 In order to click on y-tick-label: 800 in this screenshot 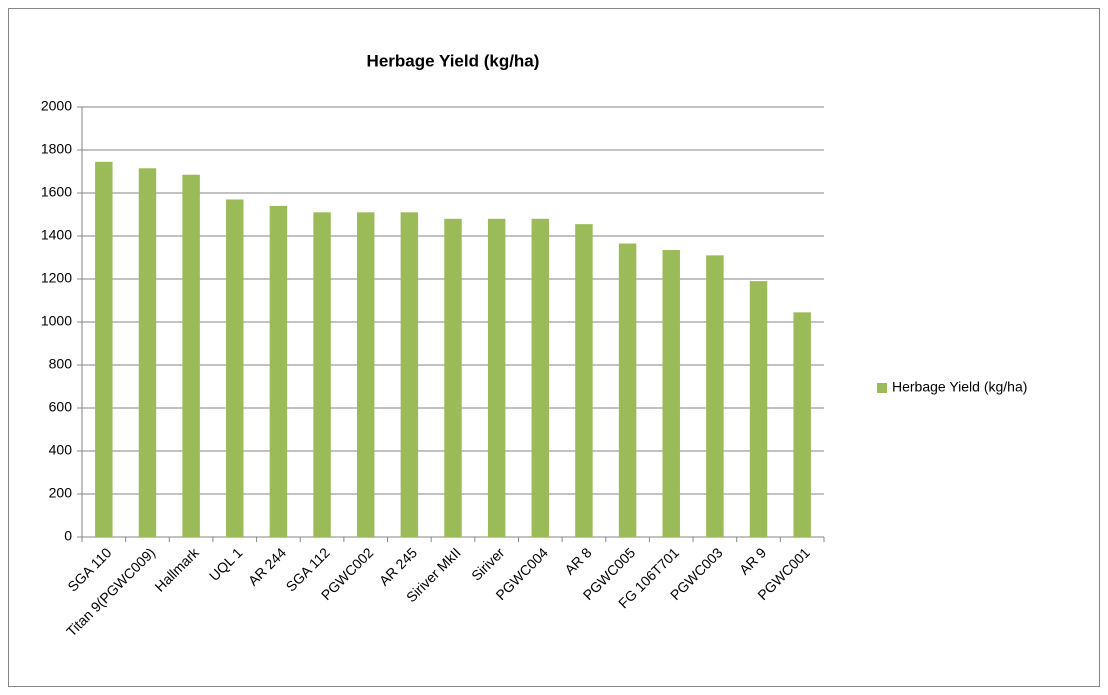, I will do `click(61, 364)`.